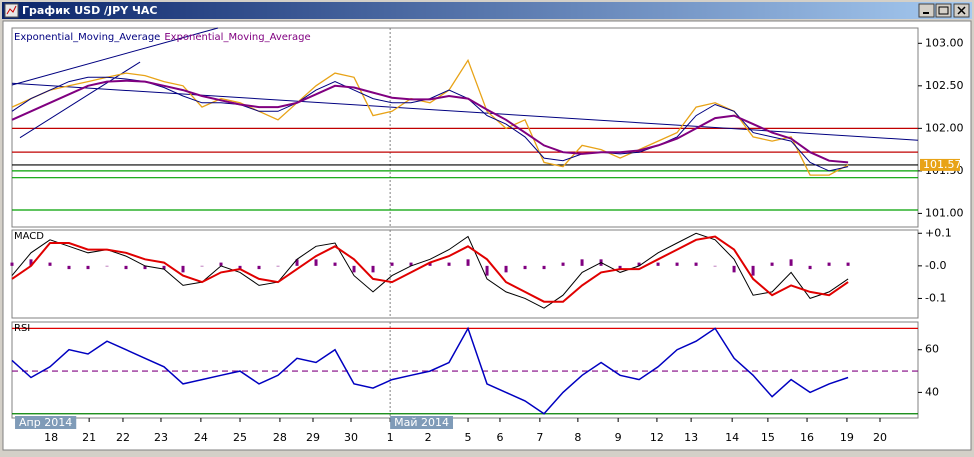  Describe the element at coordinates (313, 437) in the screenshot. I see `x-tick-label: 29` at that location.